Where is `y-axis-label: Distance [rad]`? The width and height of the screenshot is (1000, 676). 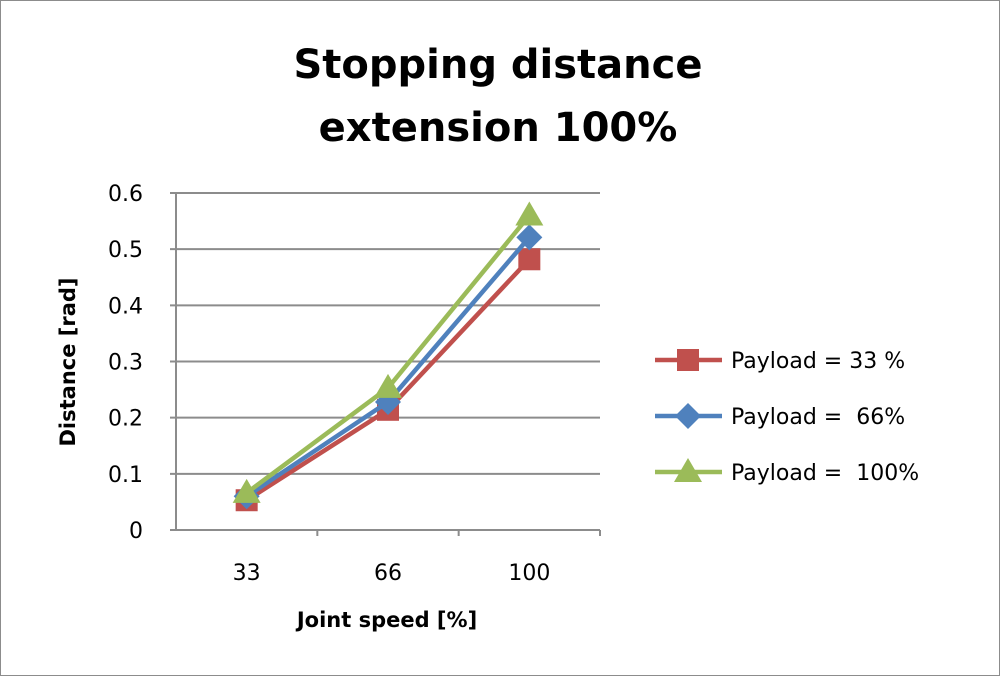 y-axis-label: Distance [rad] is located at coordinates (68, 361).